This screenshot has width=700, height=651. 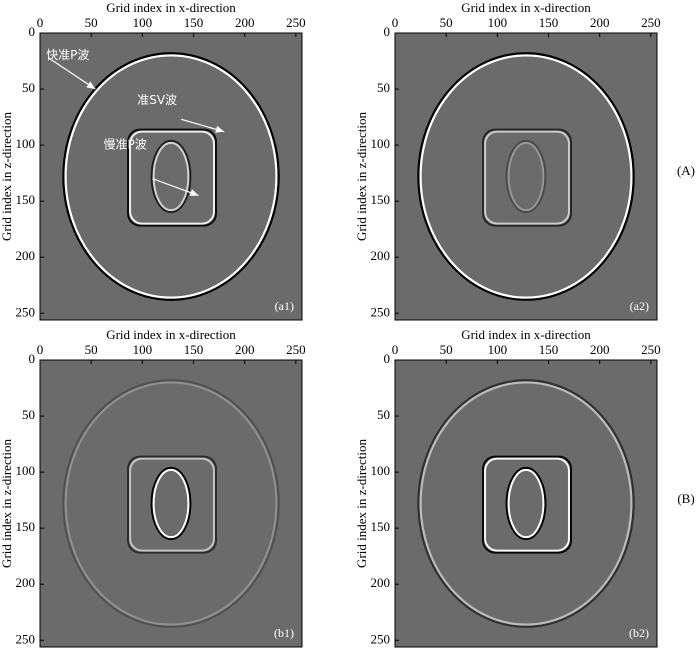 What do you see at coordinates (284, 633) in the screenshot?
I see `panel-label: (b1)` at bounding box center [284, 633].